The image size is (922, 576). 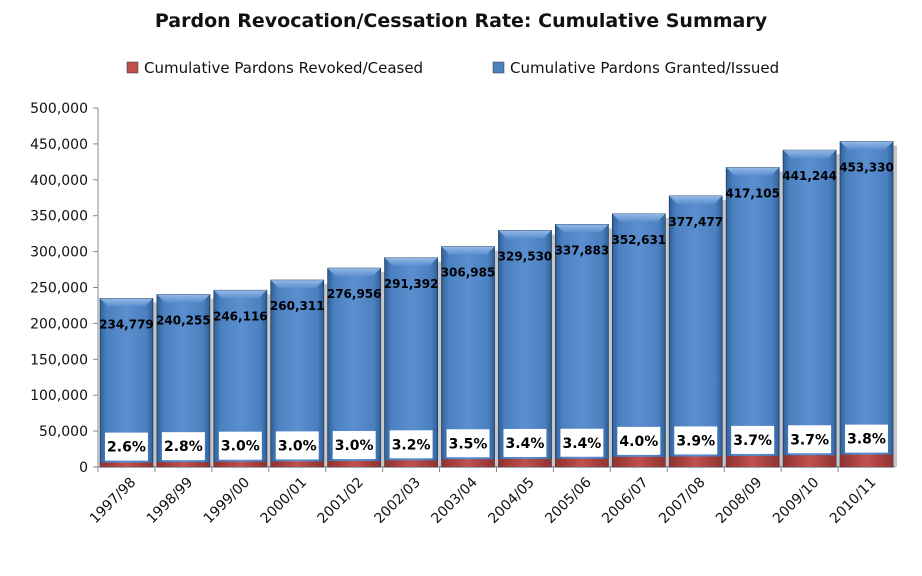 I want to click on y-tick-label: 0, so click(x=83, y=468).